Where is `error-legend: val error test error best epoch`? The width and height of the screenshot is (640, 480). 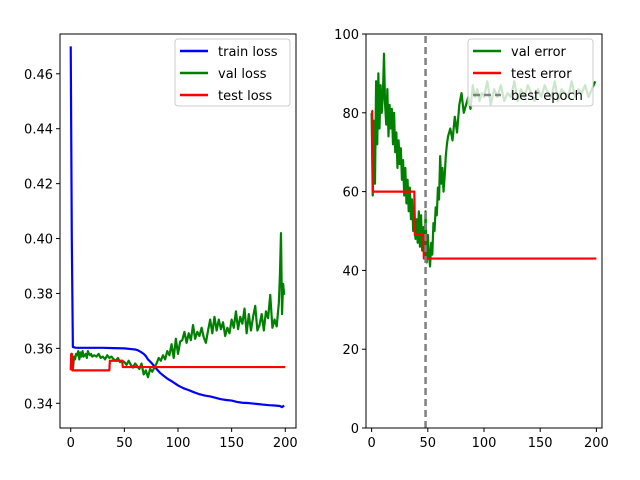
error-legend: val error test error best epoch is located at coordinates (530, 72).